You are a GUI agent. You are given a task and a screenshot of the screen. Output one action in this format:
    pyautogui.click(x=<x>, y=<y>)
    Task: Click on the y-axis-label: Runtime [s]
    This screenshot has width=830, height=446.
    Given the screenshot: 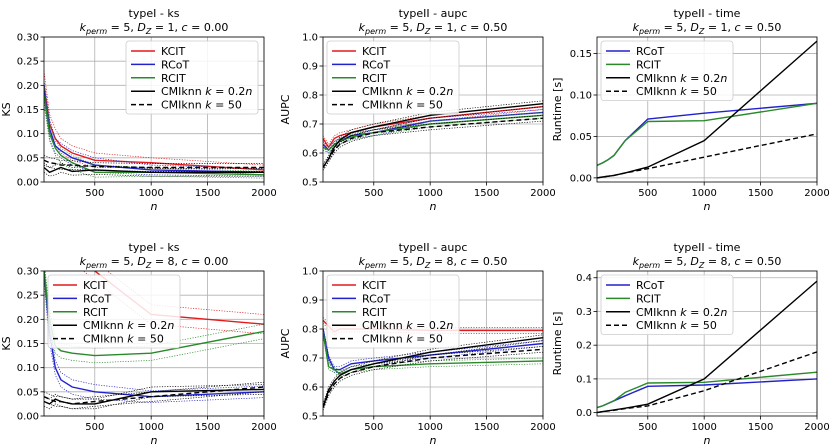 What is the action you would take?
    pyautogui.click(x=557, y=344)
    